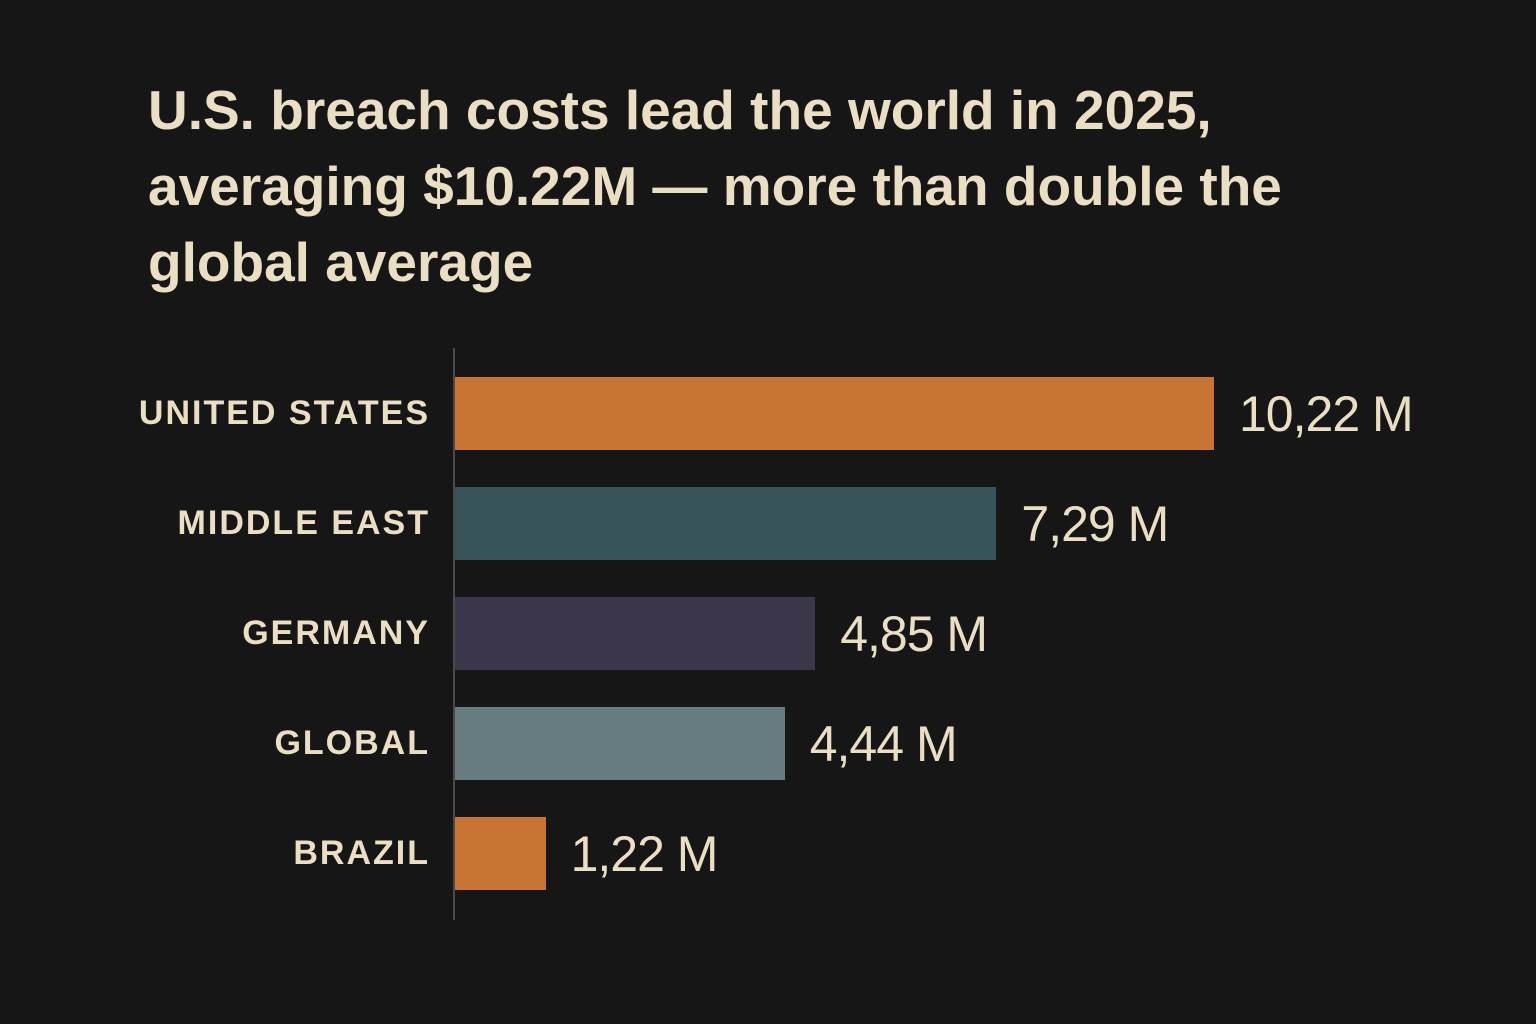  Describe the element at coordinates (1095, 524) in the screenshot. I see `data-label: 7,29 M` at that location.